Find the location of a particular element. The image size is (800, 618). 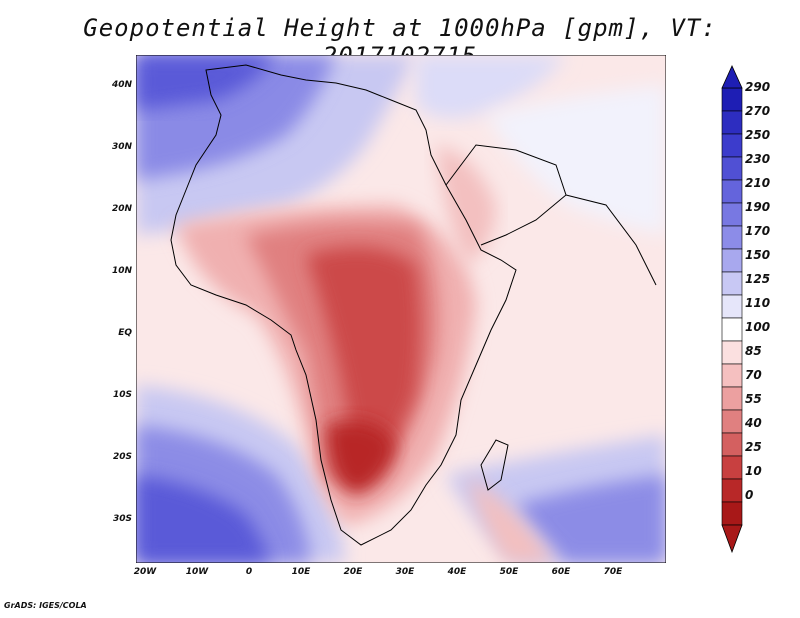

lon-label-10e: 10E is located at coordinates (301, 572).